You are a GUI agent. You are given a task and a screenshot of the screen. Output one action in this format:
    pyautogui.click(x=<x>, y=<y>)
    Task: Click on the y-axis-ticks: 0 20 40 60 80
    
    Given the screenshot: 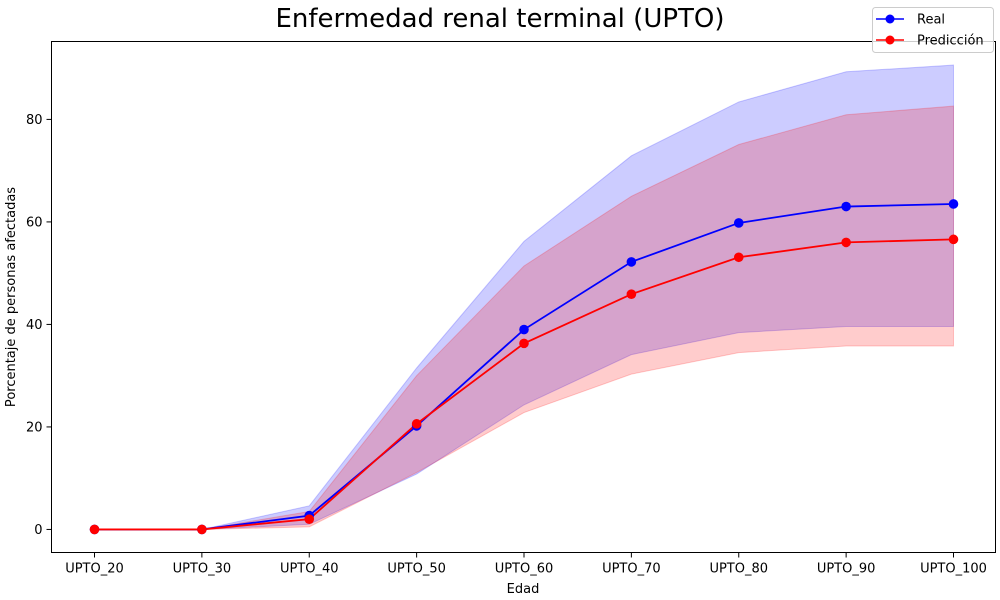 What is the action you would take?
    pyautogui.click(x=39, y=325)
    